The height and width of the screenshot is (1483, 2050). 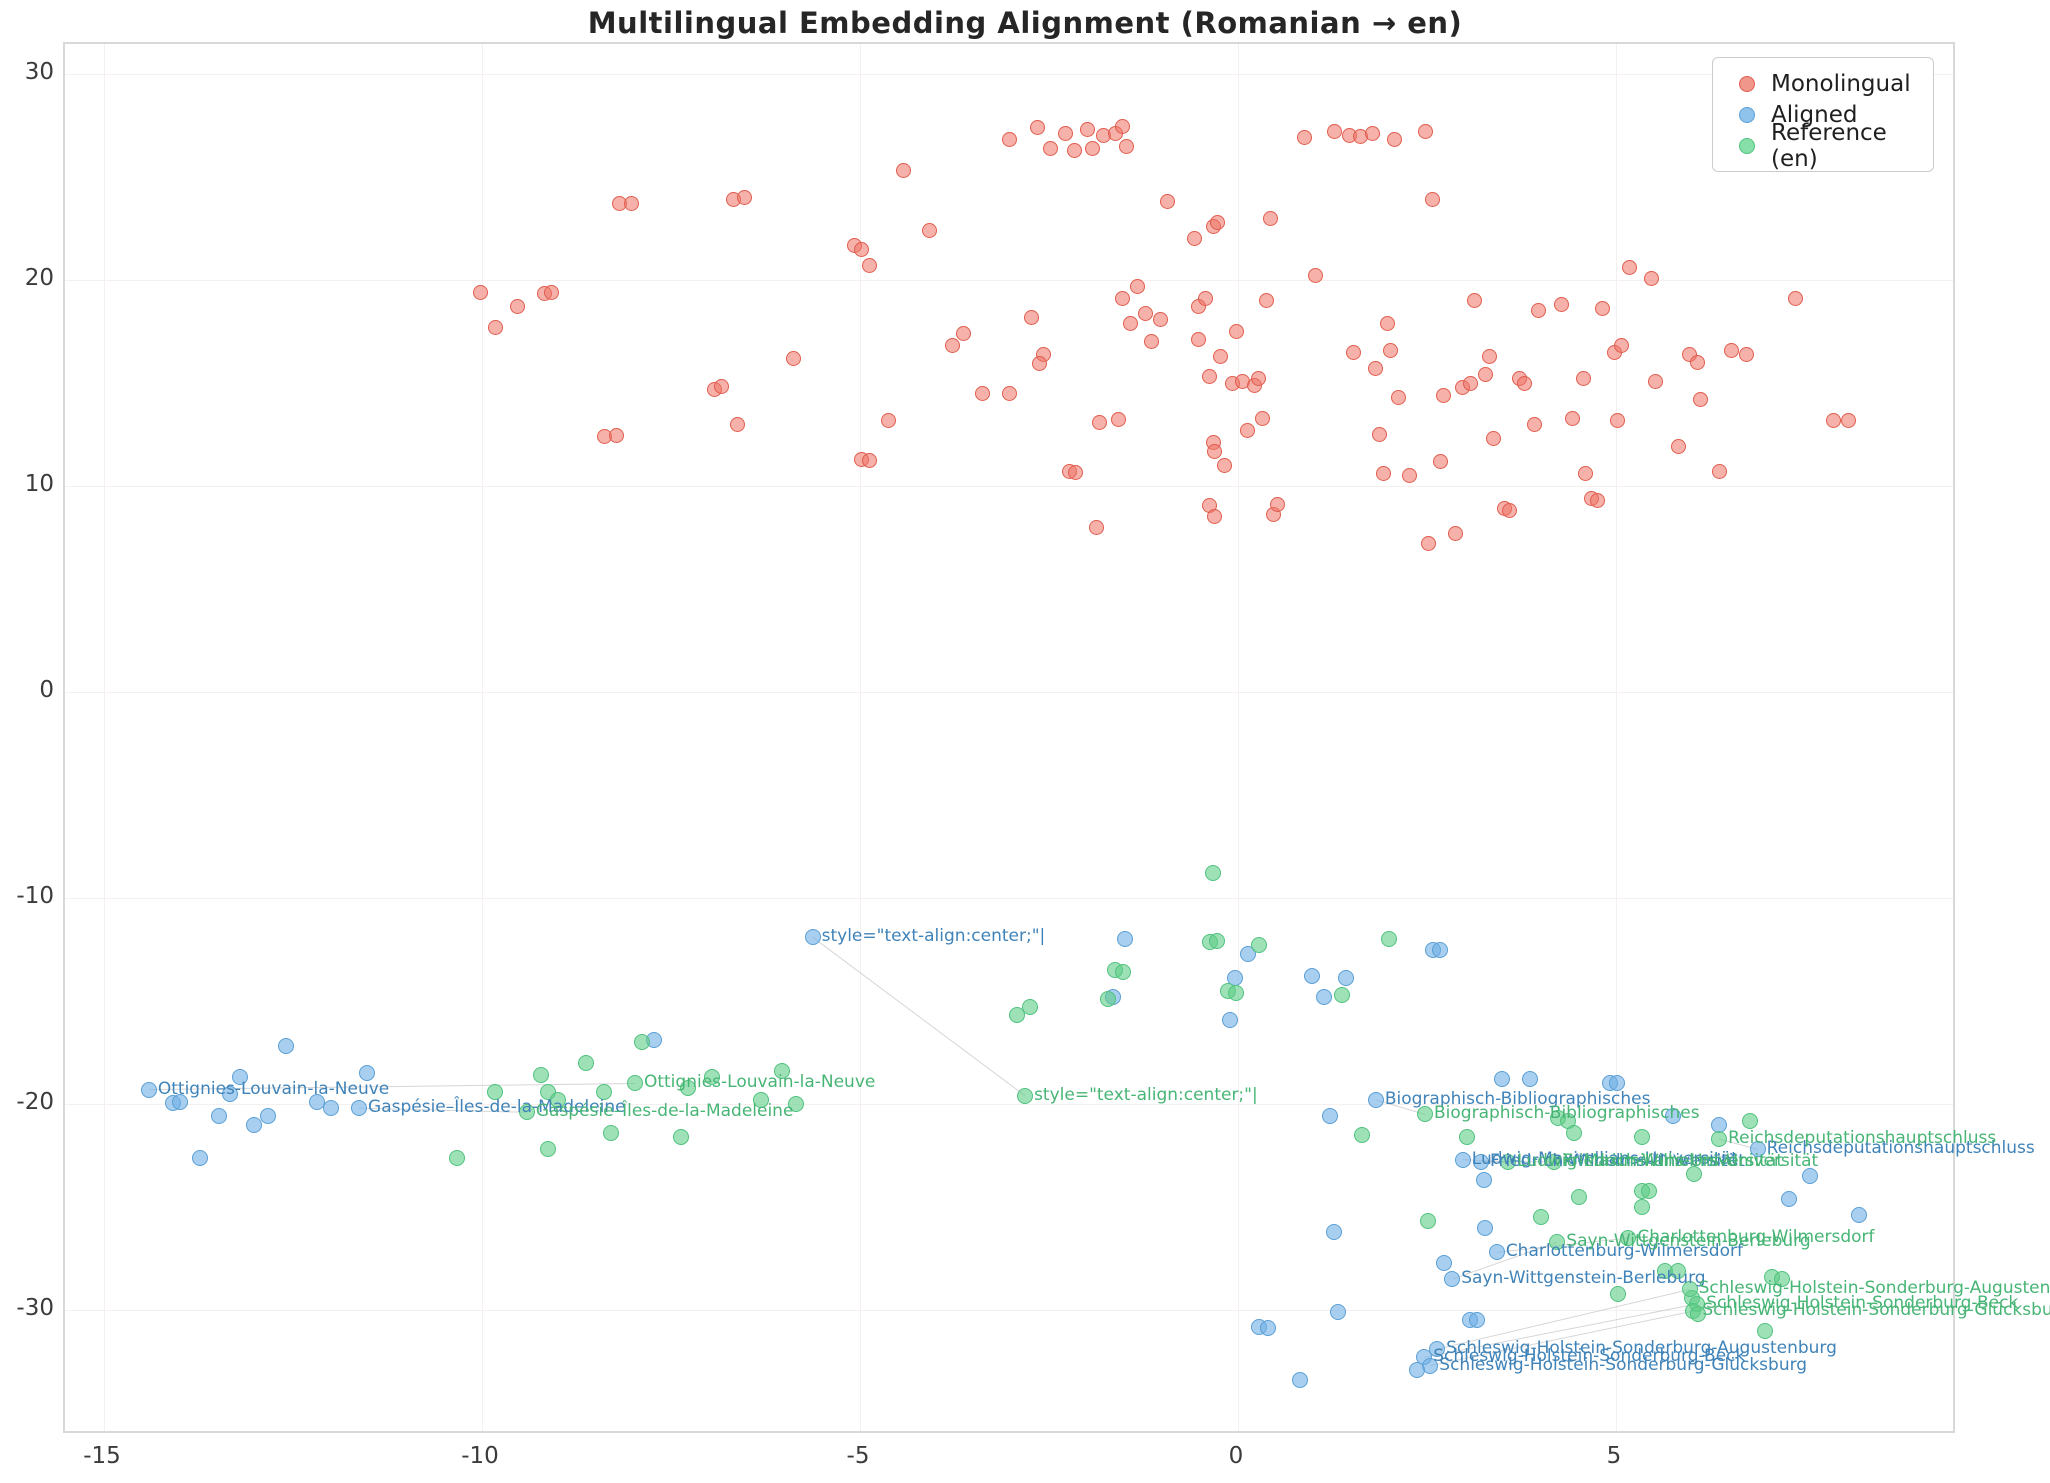 What do you see at coordinates (1691, 1160) in the screenshot?
I see `point-label: Friedrich-Wilhelms-Universität` at bounding box center [1691, 1160].